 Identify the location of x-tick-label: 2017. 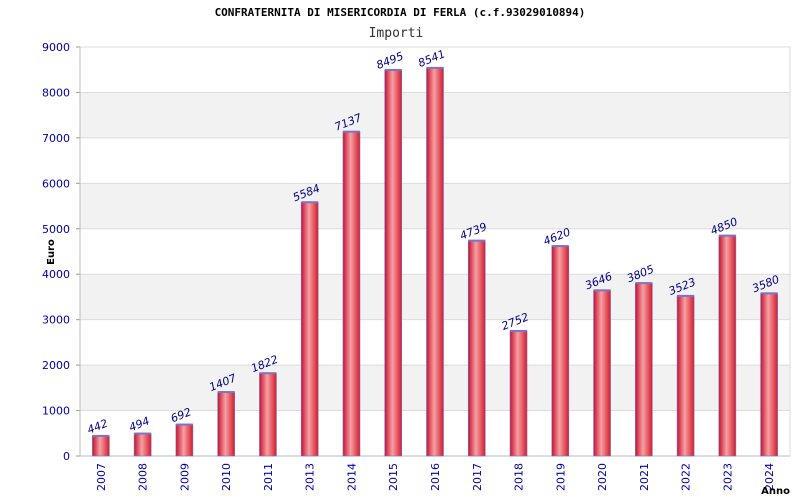
(477, 477).